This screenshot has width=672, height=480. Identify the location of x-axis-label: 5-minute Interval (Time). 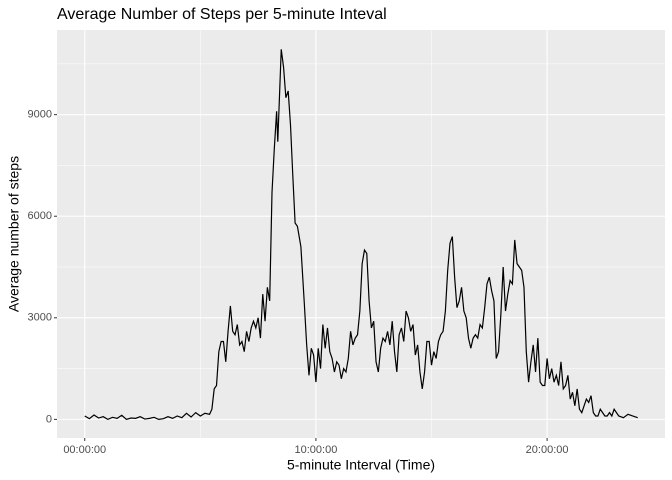
(361, 465).